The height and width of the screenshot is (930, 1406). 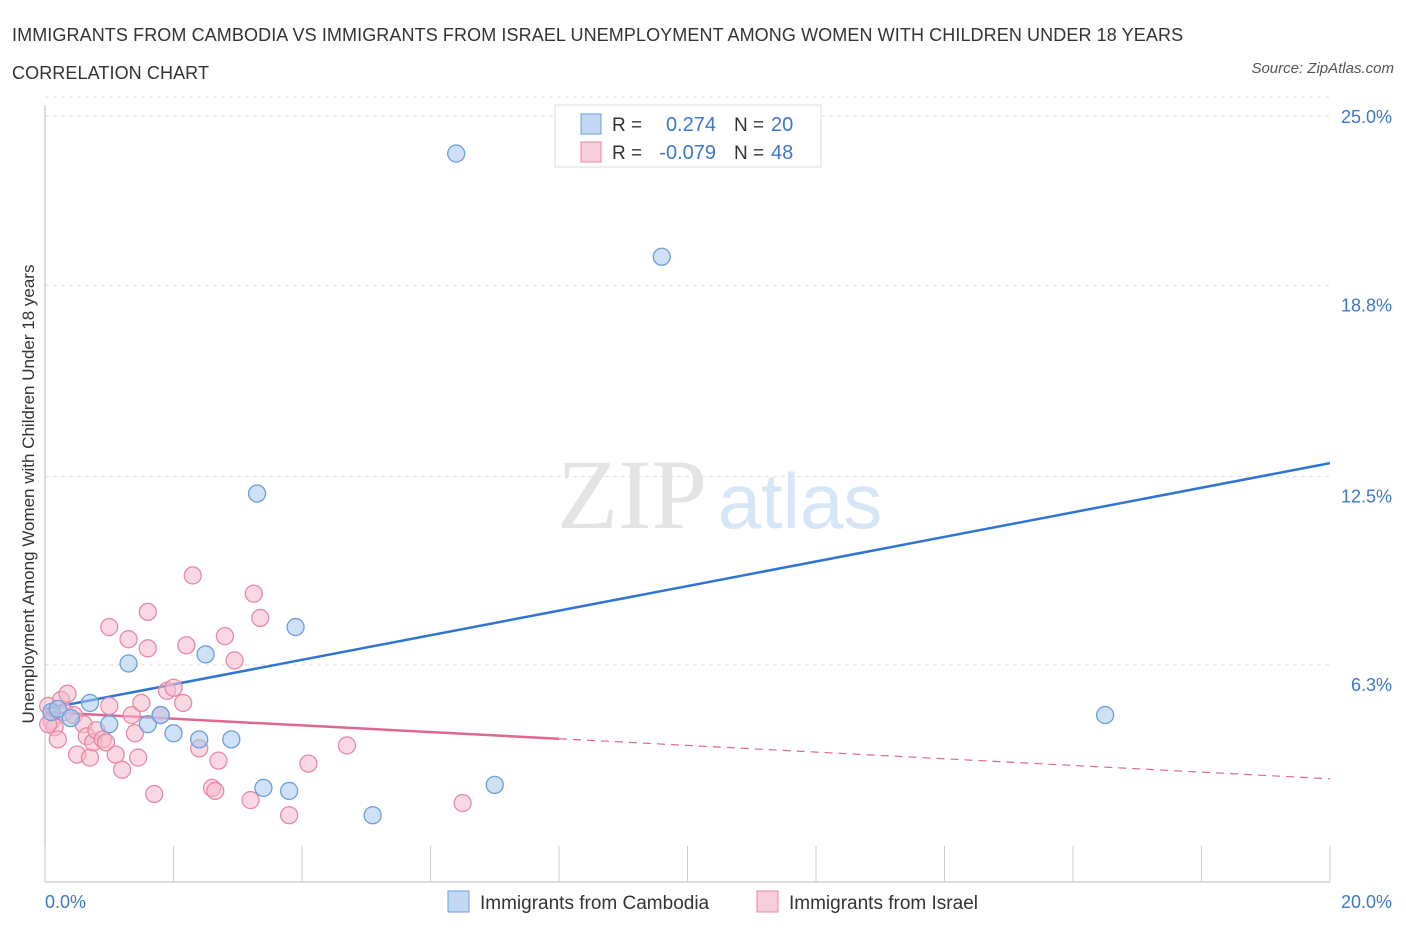 What do you see at coordinates (1366, 305) in the screenshot?
I see `y-tick-label: 18.8%` at bounding box center [1366, 305].